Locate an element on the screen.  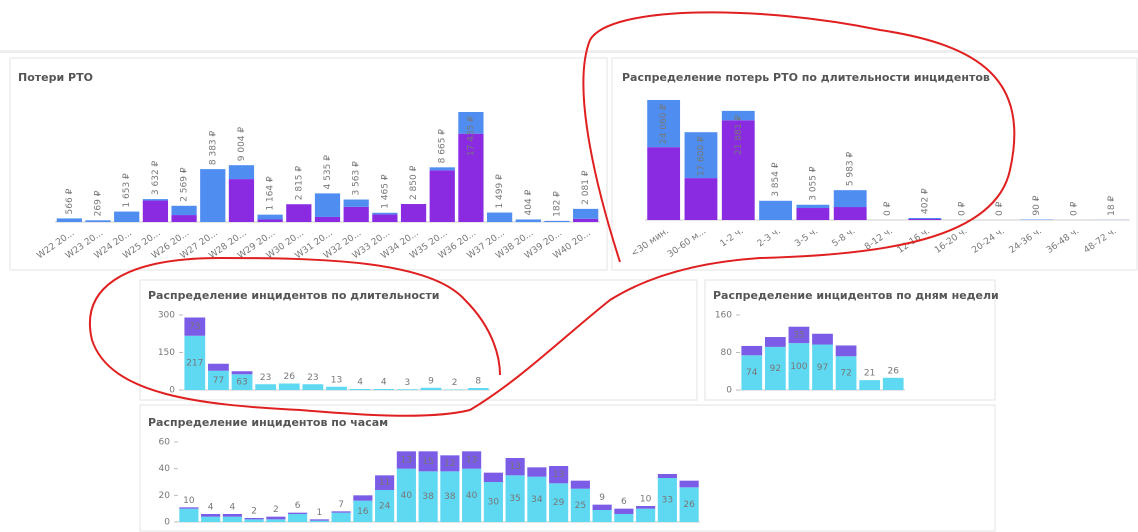
total-label: 1 499 ₽ is located at coordinates (500, 191).